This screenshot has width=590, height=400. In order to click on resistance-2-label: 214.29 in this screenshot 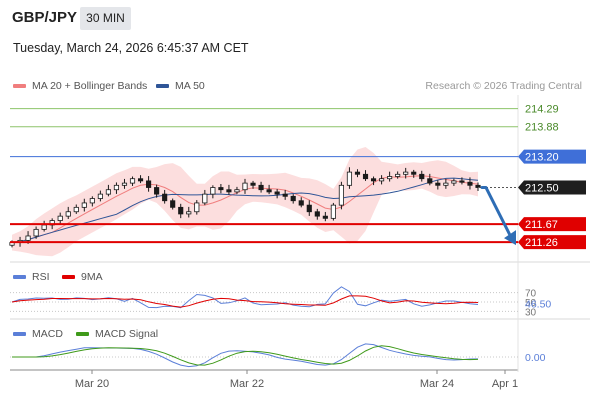, I will do `click(542, 110)`.